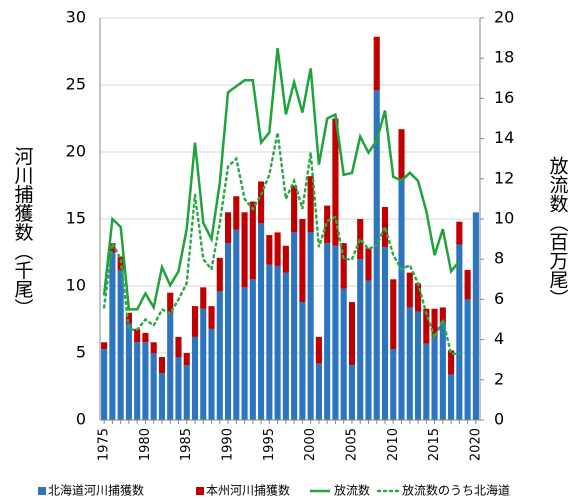  Describe the element at coordinates (475, 444) in the screenshot. I see `x-tick-label: 2020` at that location.